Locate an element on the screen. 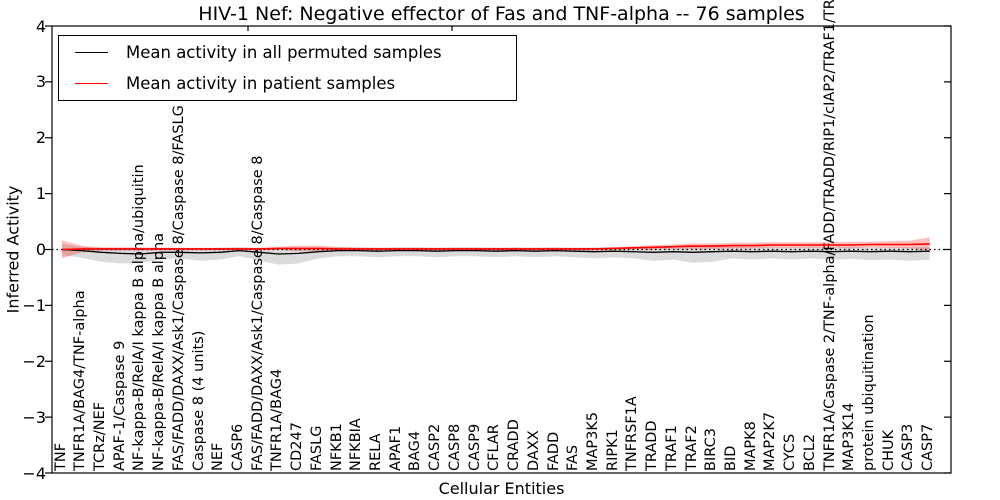 The width and height of the screenshot is (1000, 500). y-tick-label-−3: −3 is located at coordinates (34, 417).